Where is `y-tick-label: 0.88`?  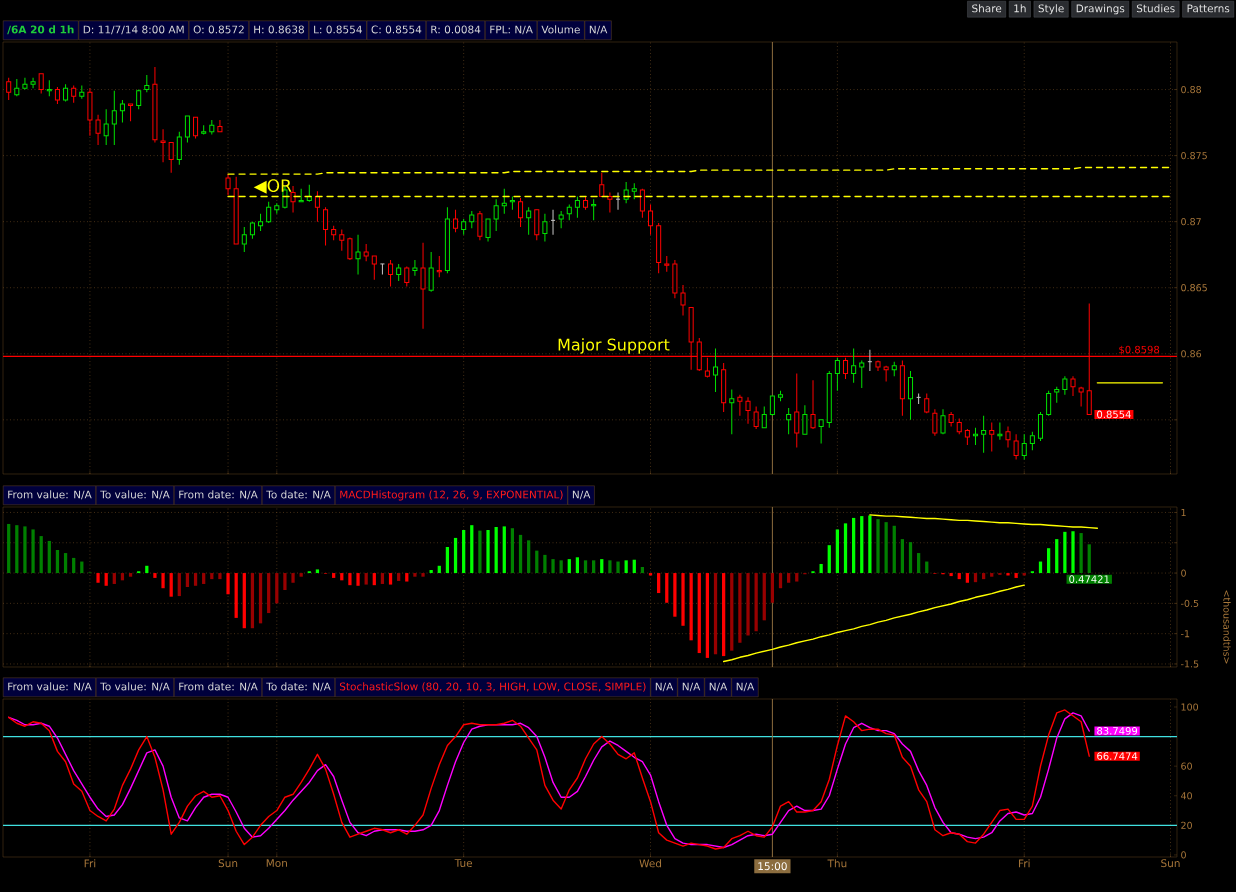
y-tick-label: 0.88 is located at coordinates (1191, 89).